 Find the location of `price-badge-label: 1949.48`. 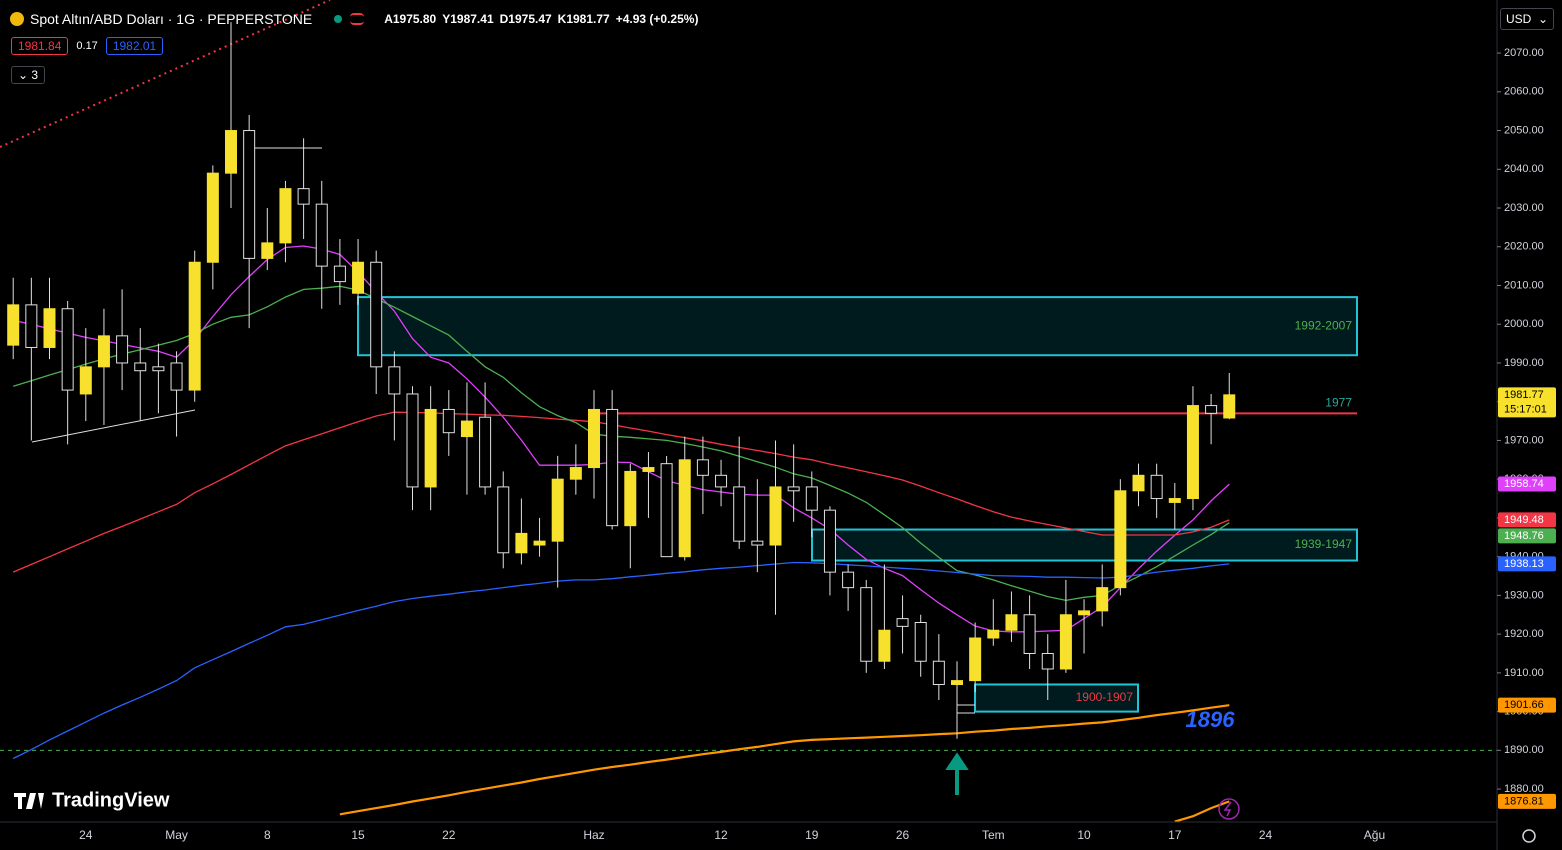

price-badge-label: 1949.48 is located at coordinates (1524, 520).